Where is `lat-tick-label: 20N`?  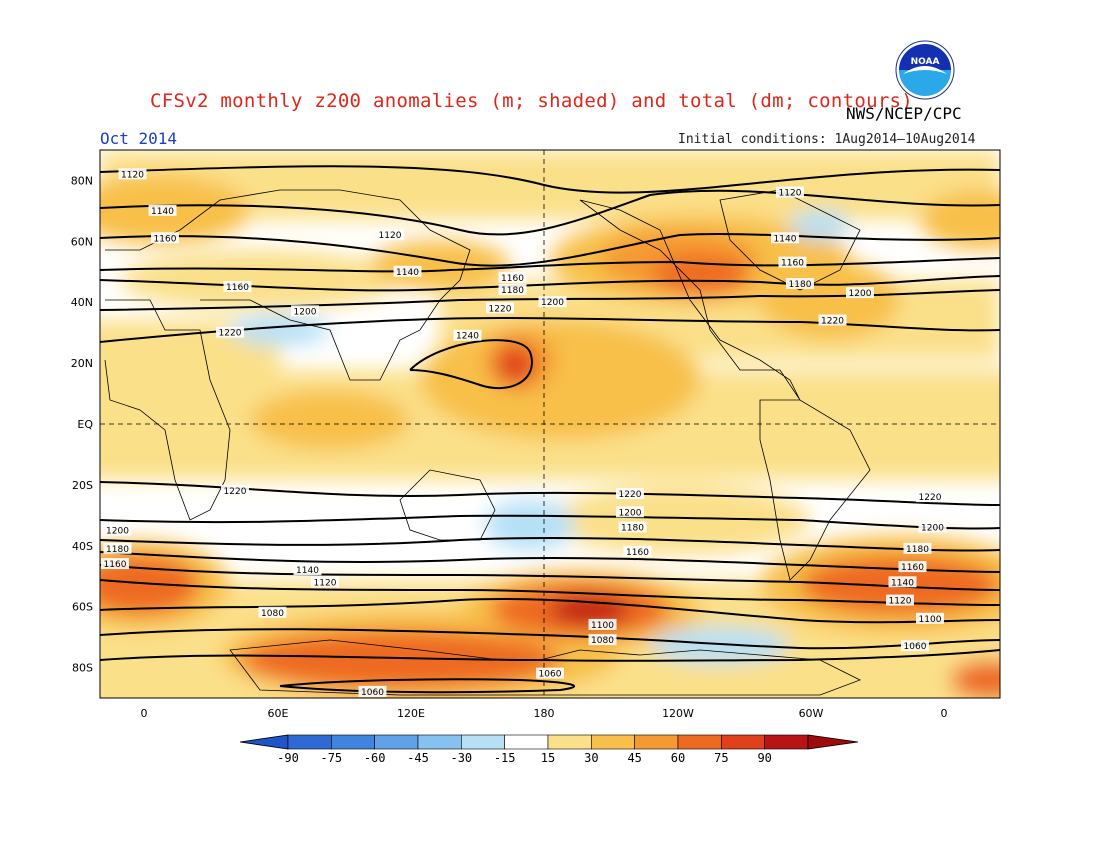 lat-tick-label: 20N is located at coordinates (82, 363).